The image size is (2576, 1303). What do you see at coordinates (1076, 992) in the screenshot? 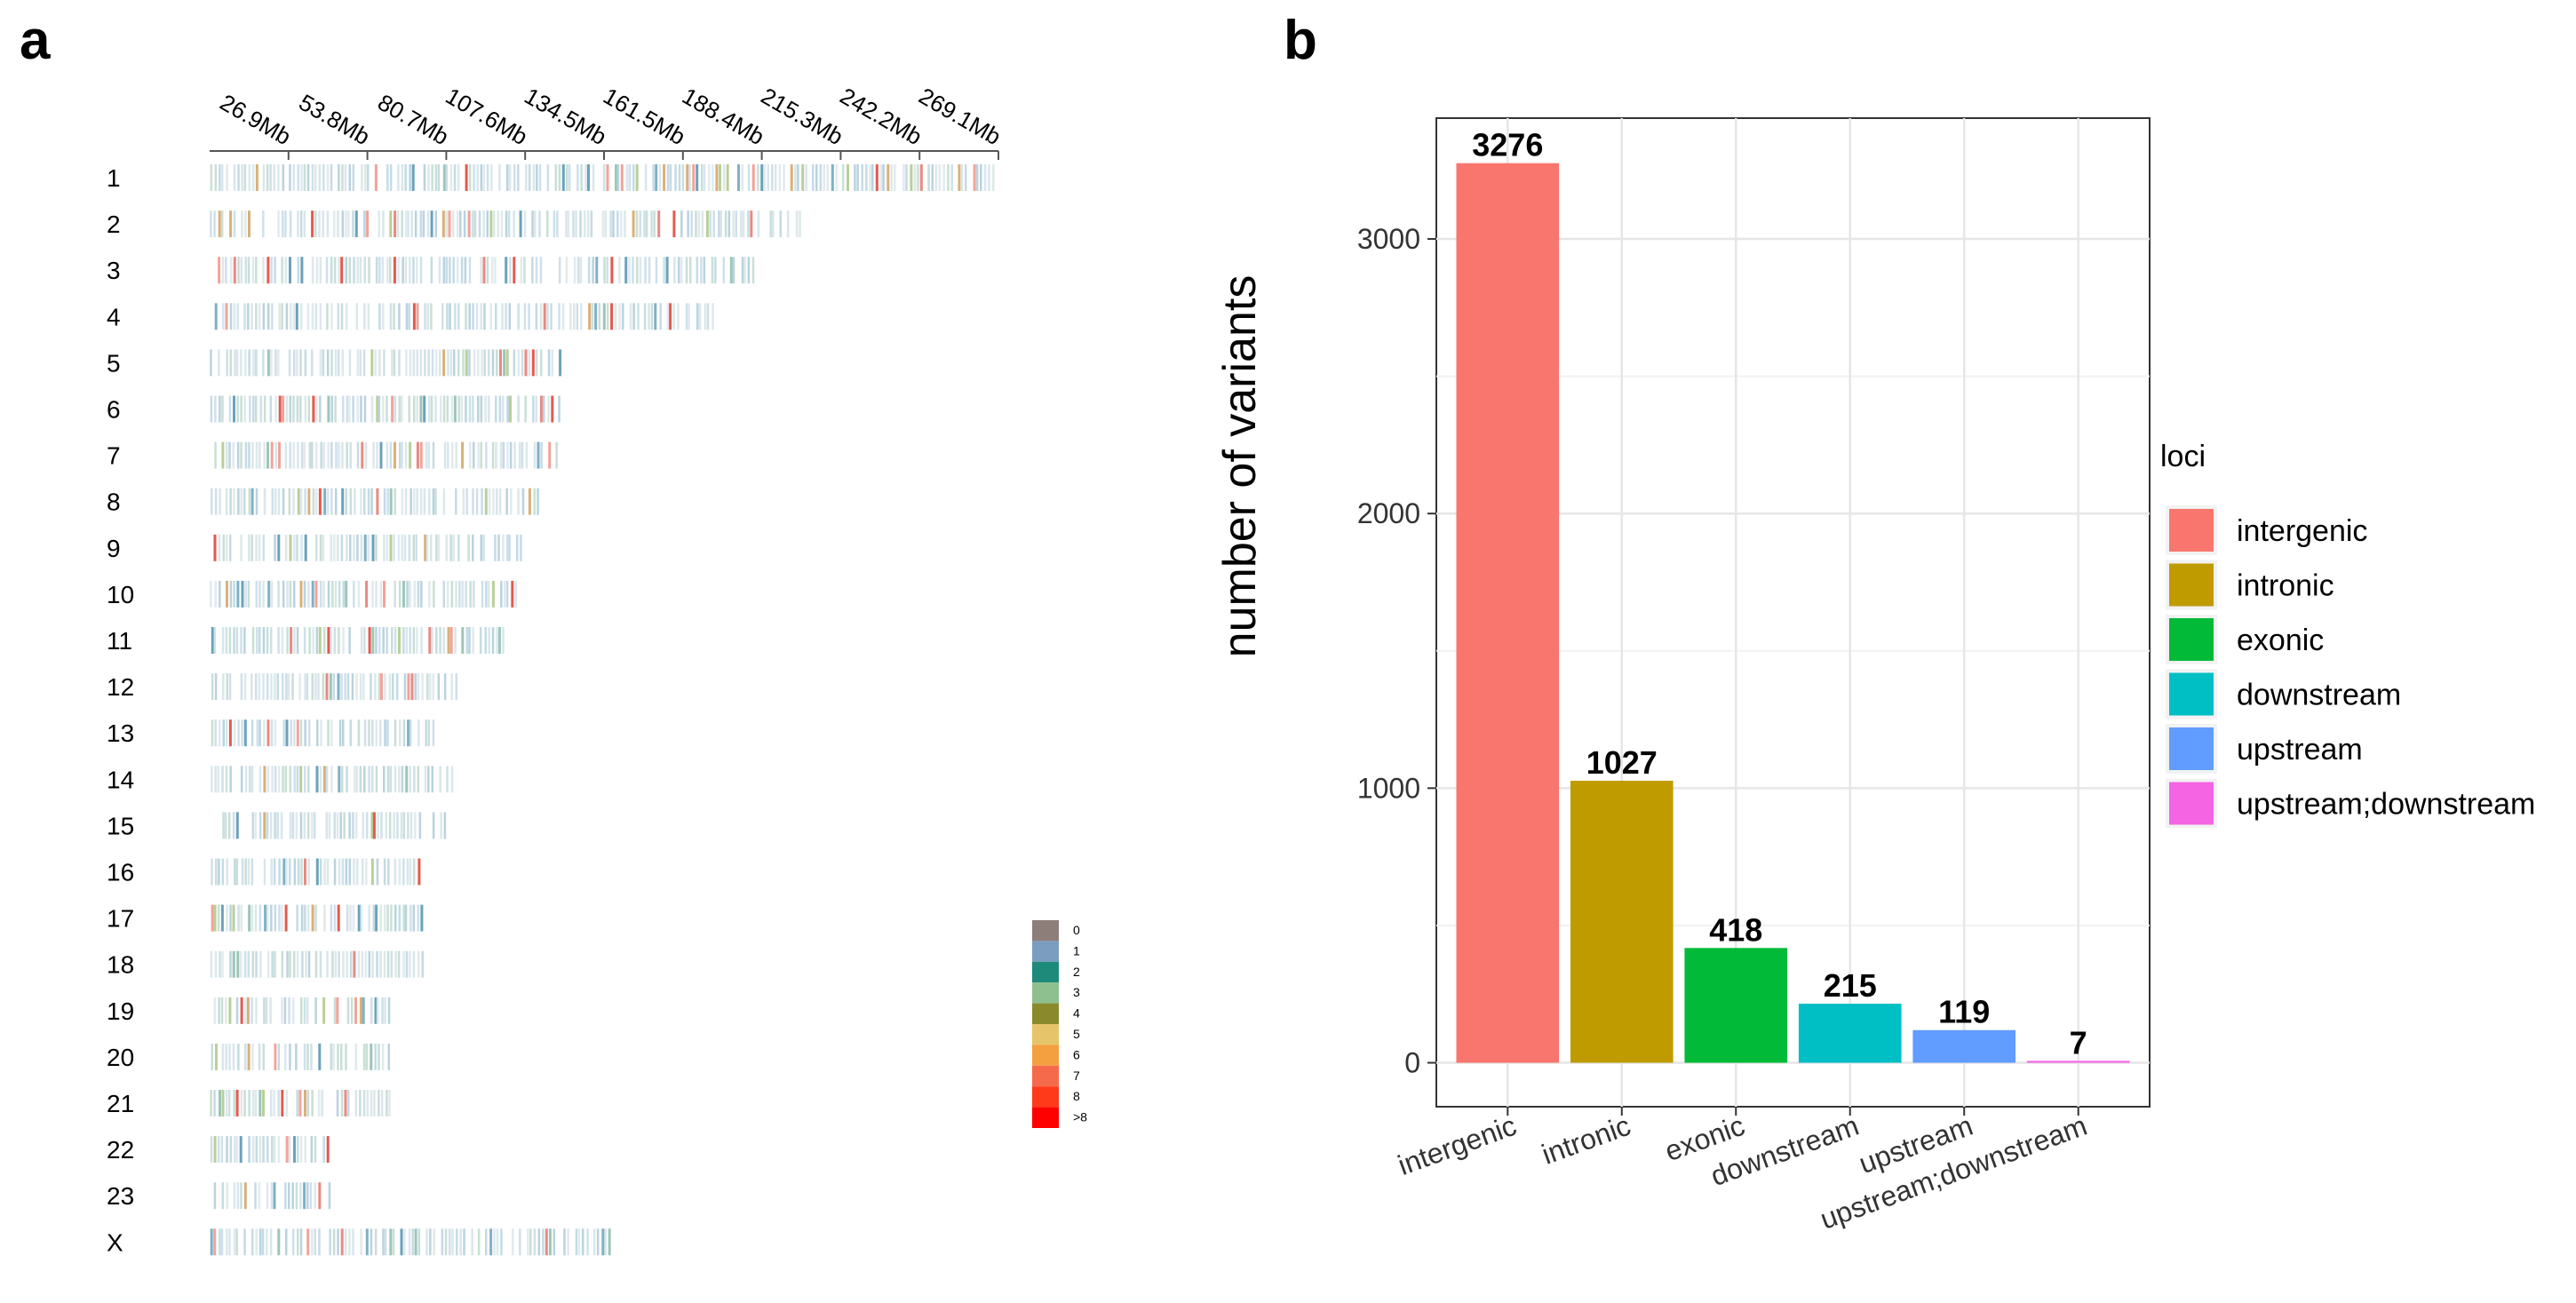
I see `density-legend-label: 3` at bounding box center [1076, 992].